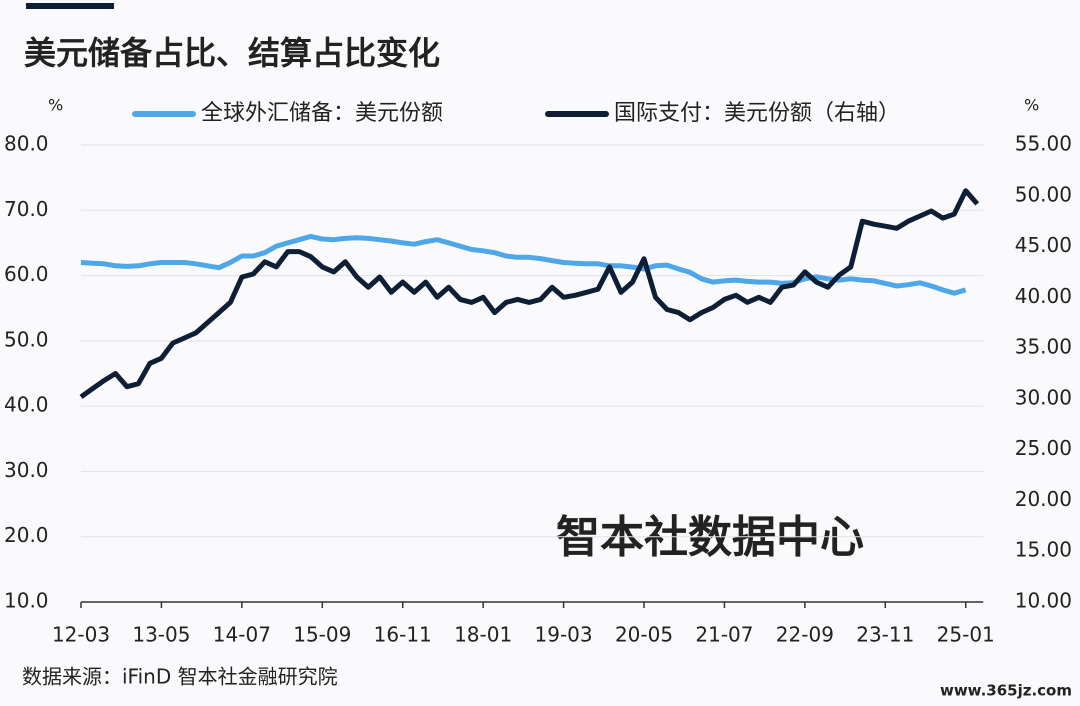 The image size is (1080, 706). Describe the element at coordinates (26, 209) in the screenshot. I see `y-tick-label: 70.0` at that location.